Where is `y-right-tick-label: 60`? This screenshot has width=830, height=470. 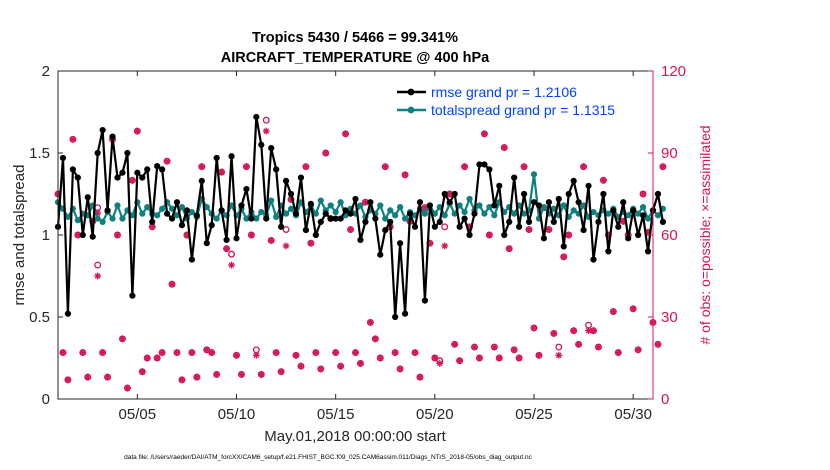
y-right-tick-label: 60 is located at coordinates (669, 235).